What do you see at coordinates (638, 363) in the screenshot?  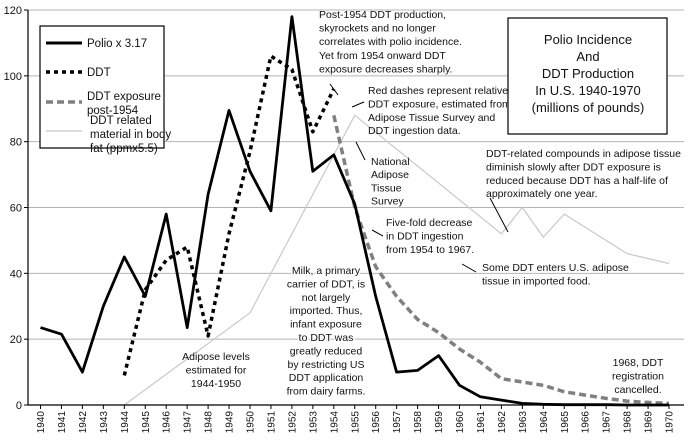 I see `annotation-registration-line: 1968, DDT` at bounding box center [638, 363].